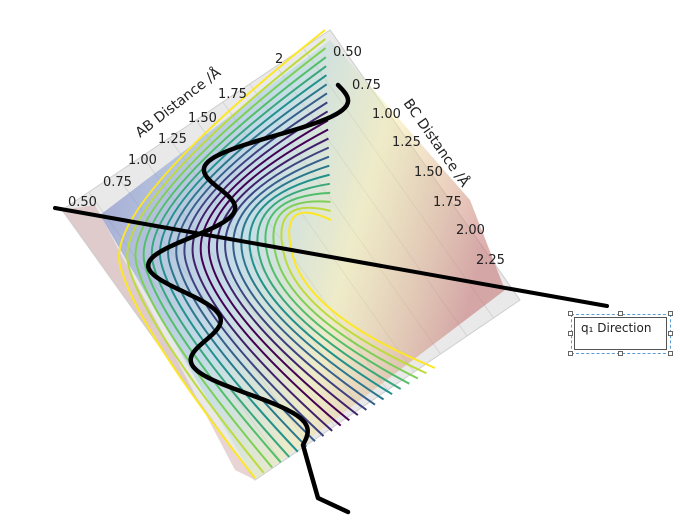 This screenshot has width=691, height=532. Describe the element at coordinates (366, 85) in the screenshot. I see `bc-tick-1: 0.75` at that location.